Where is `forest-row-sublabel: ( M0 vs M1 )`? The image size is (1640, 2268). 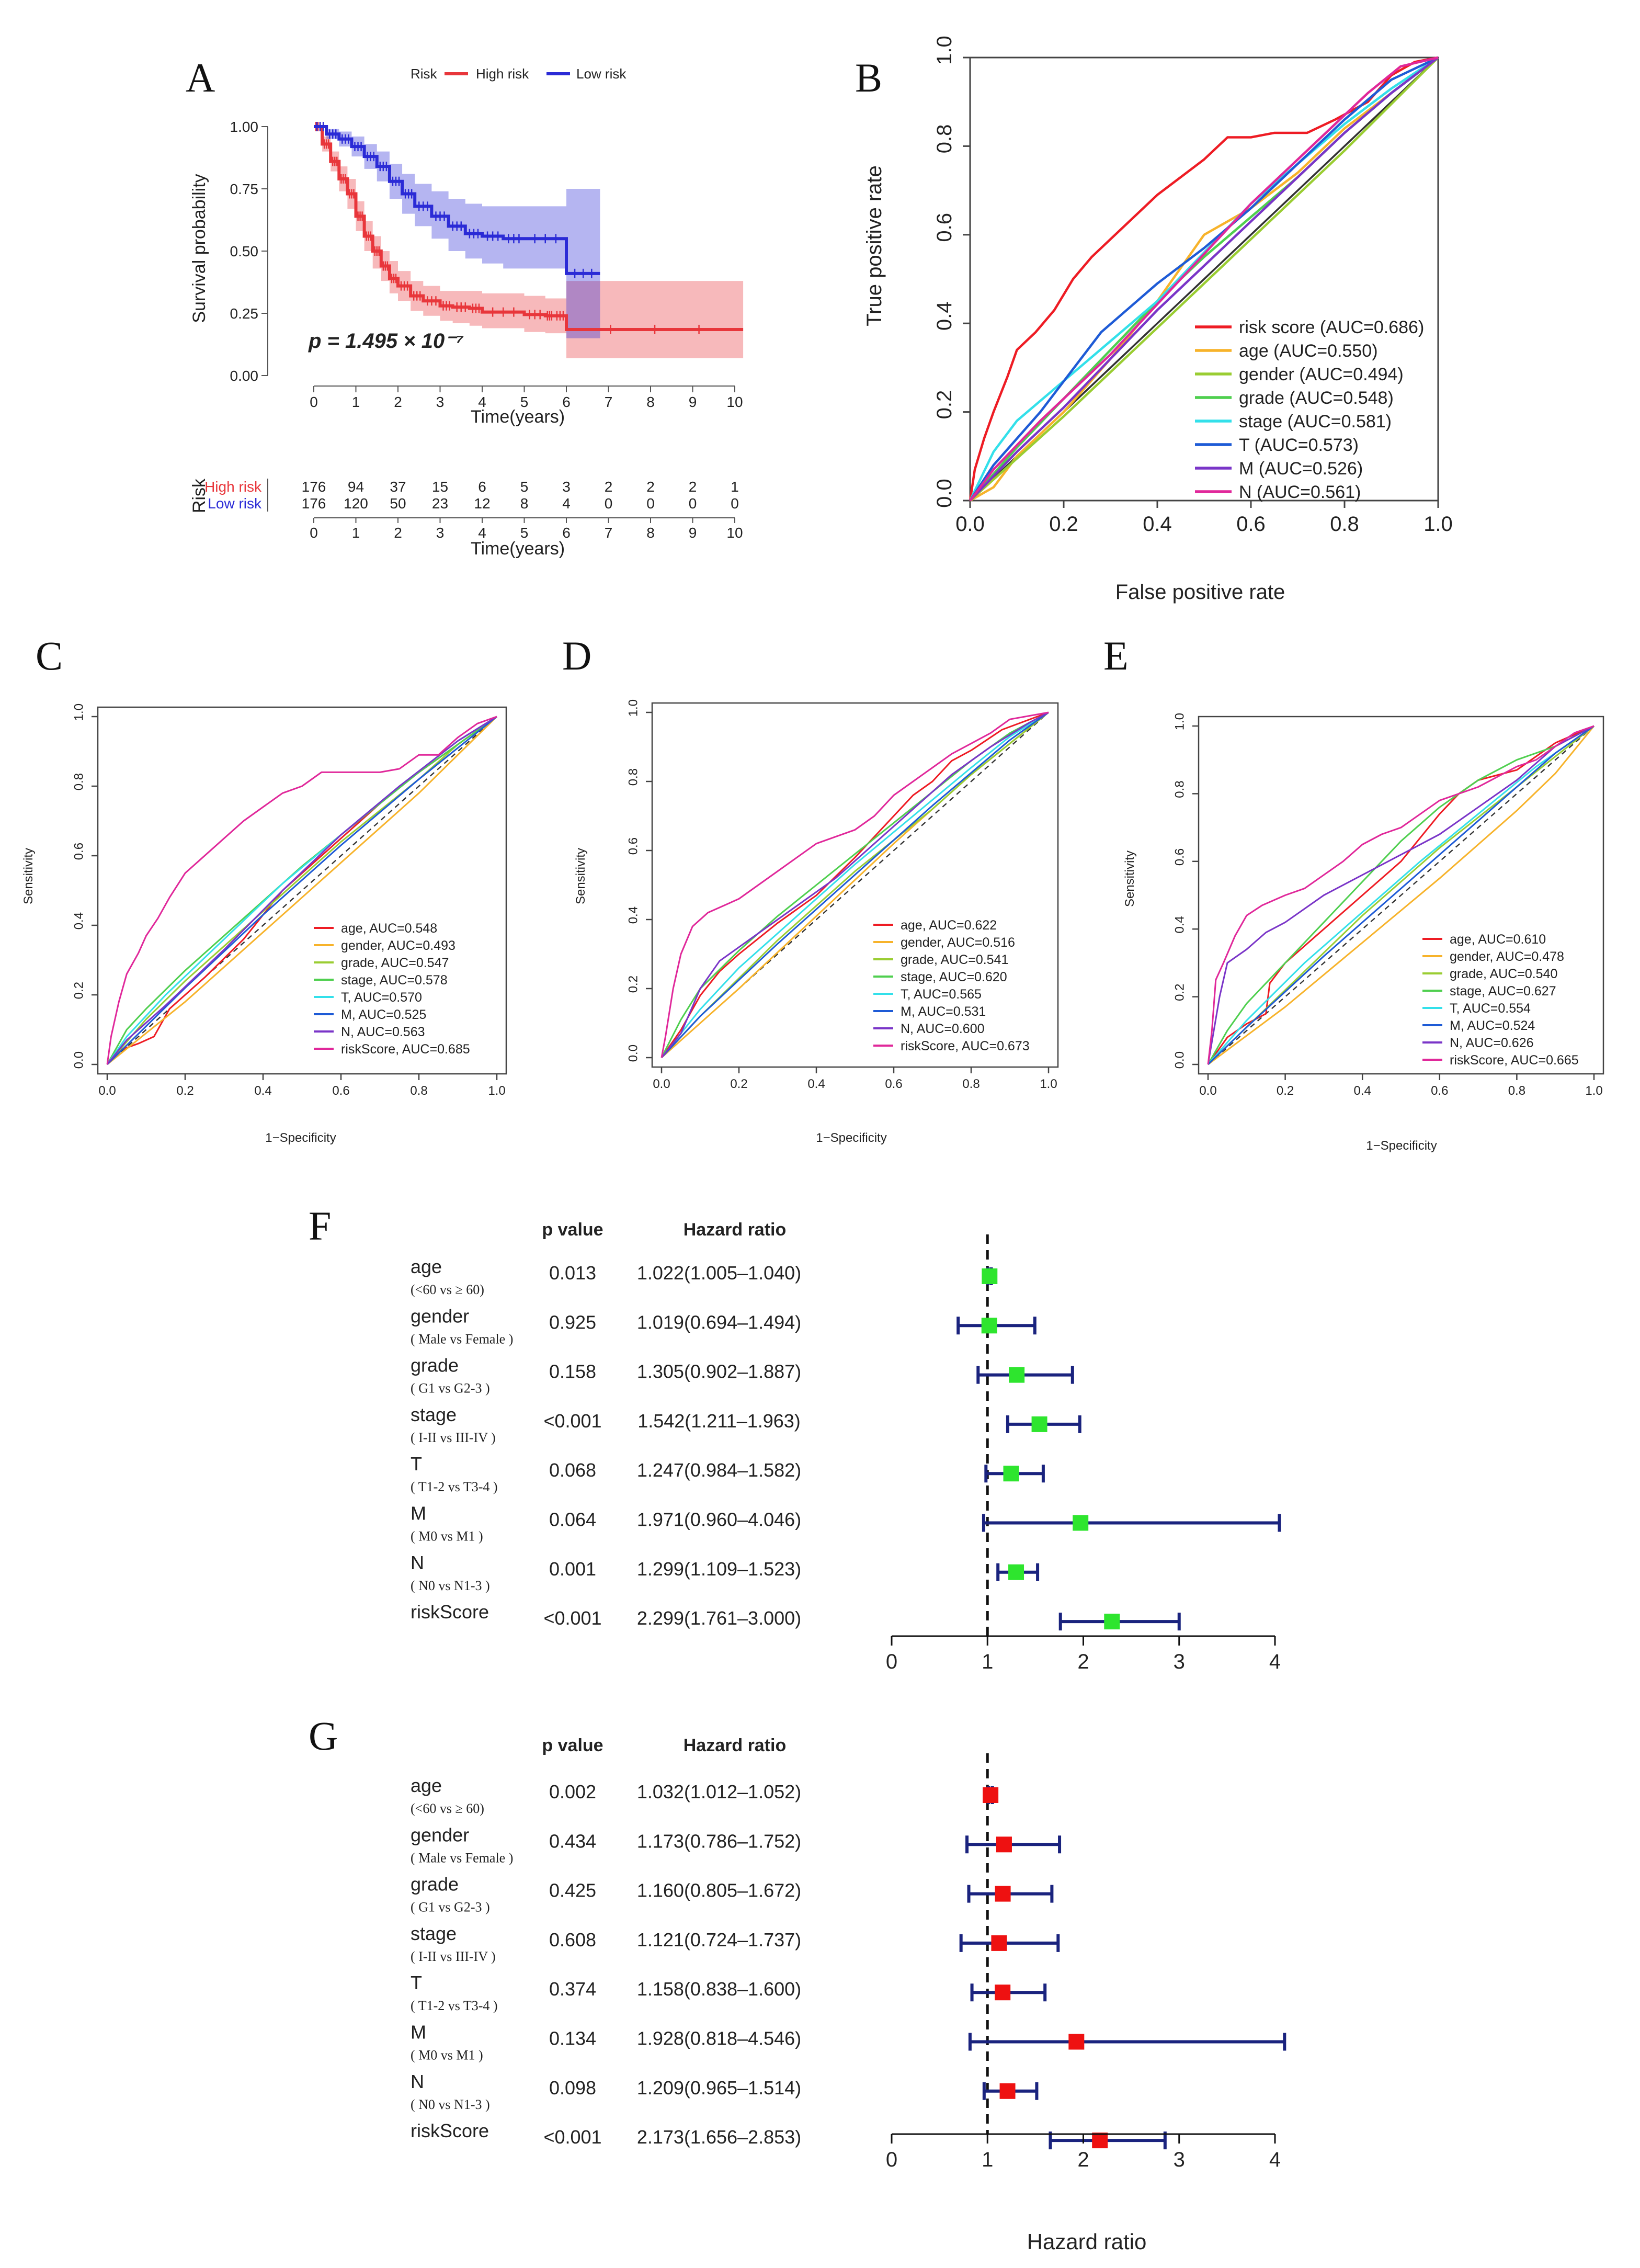 forest-row-sublabel: ( M0 vs M1 ) is located at coordinates (447, 2055).